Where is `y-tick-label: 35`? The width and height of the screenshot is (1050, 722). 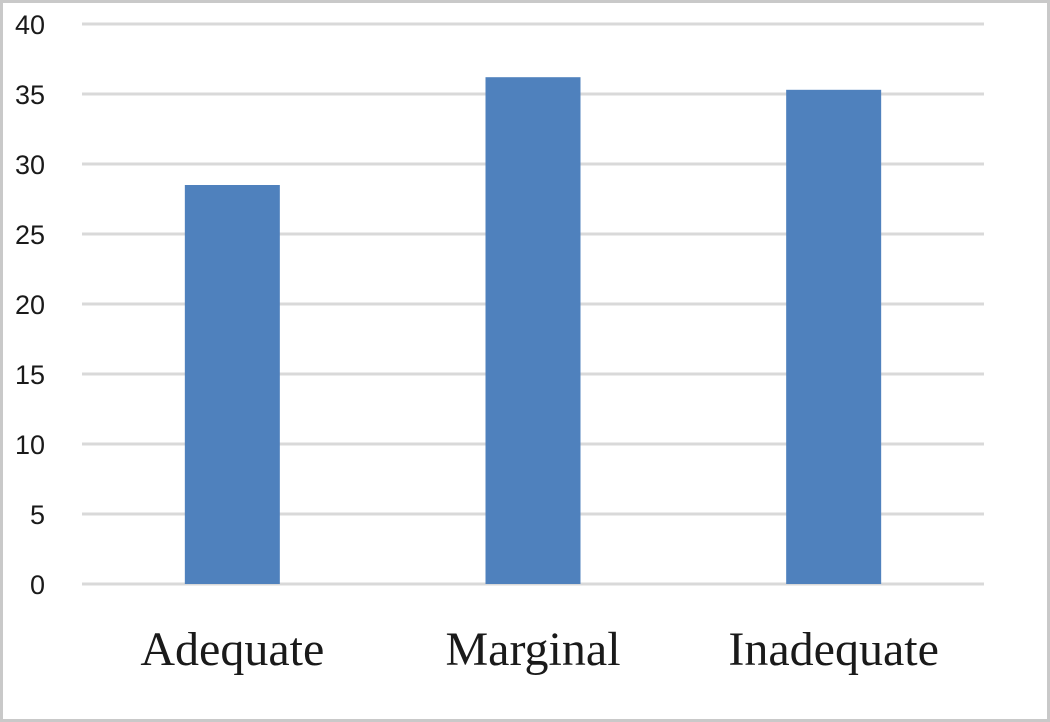 y-tick-label: 35 is located at coordinates (30, 95).